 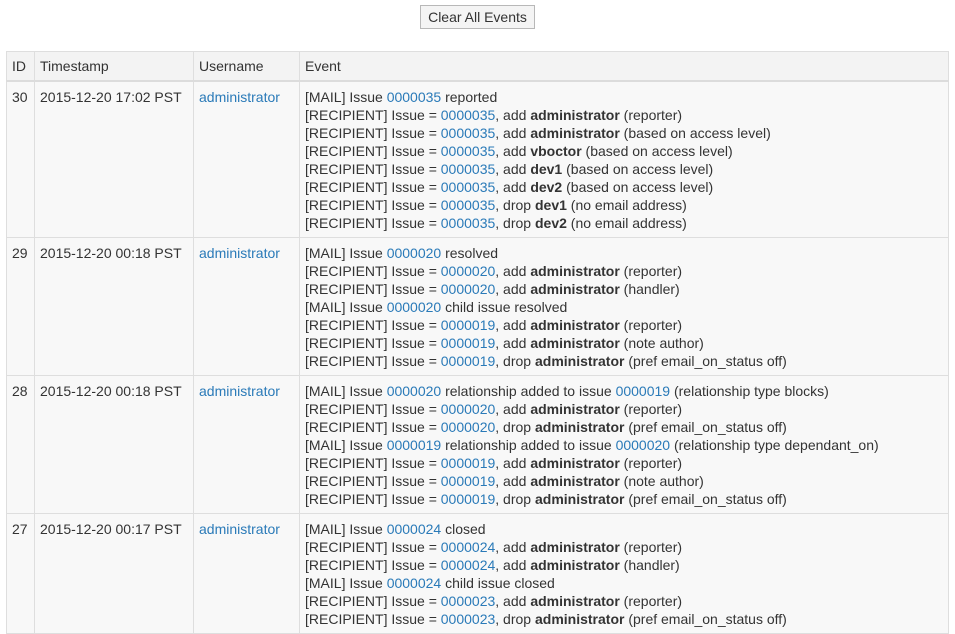 What do you see at coordinates (114, 573) in the screenshot?
I see `event-timestamp: 2015-12-20 00:17 PST` at bounding box center [114, 573].